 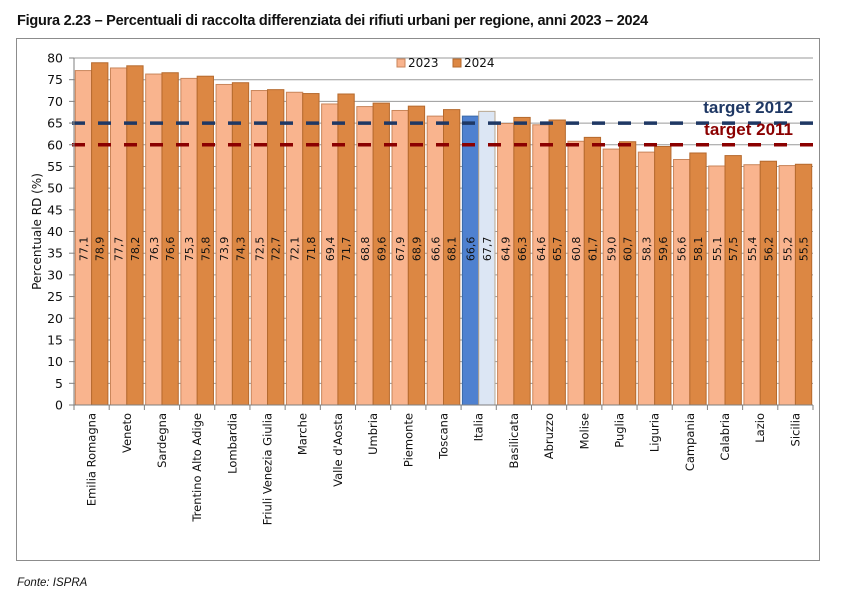 I want to click on category-label: Toscana, so click(x=444, y=436).